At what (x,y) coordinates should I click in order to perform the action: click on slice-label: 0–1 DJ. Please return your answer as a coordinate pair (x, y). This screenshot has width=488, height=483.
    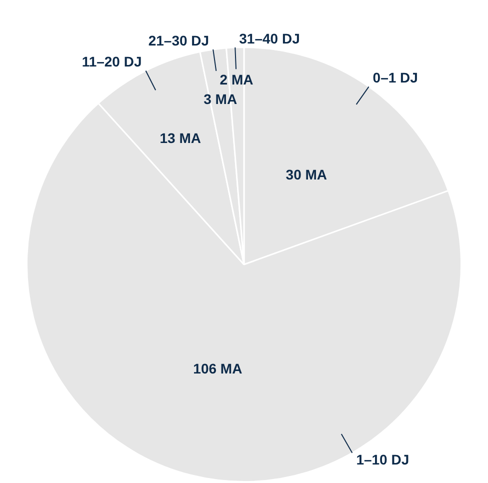
    Looking at the image, I should click on (395, 78).